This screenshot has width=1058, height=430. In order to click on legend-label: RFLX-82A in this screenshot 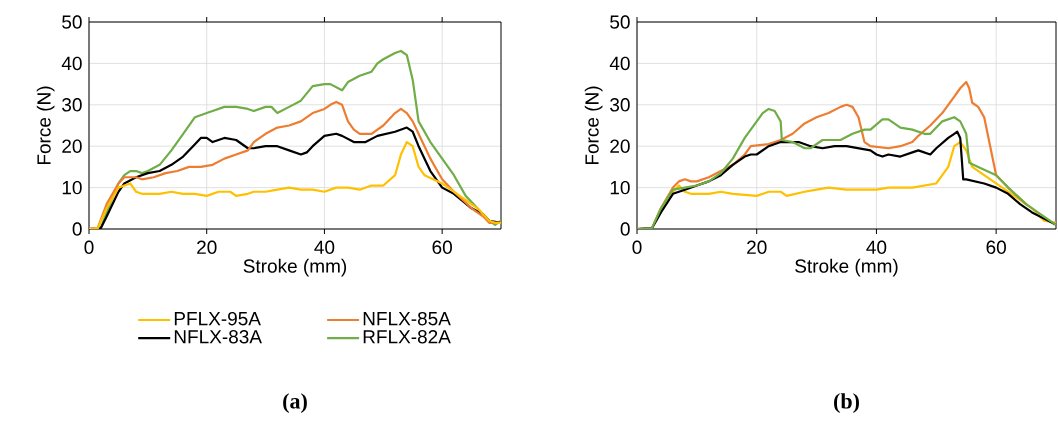, I will do `click(407, 337)`.